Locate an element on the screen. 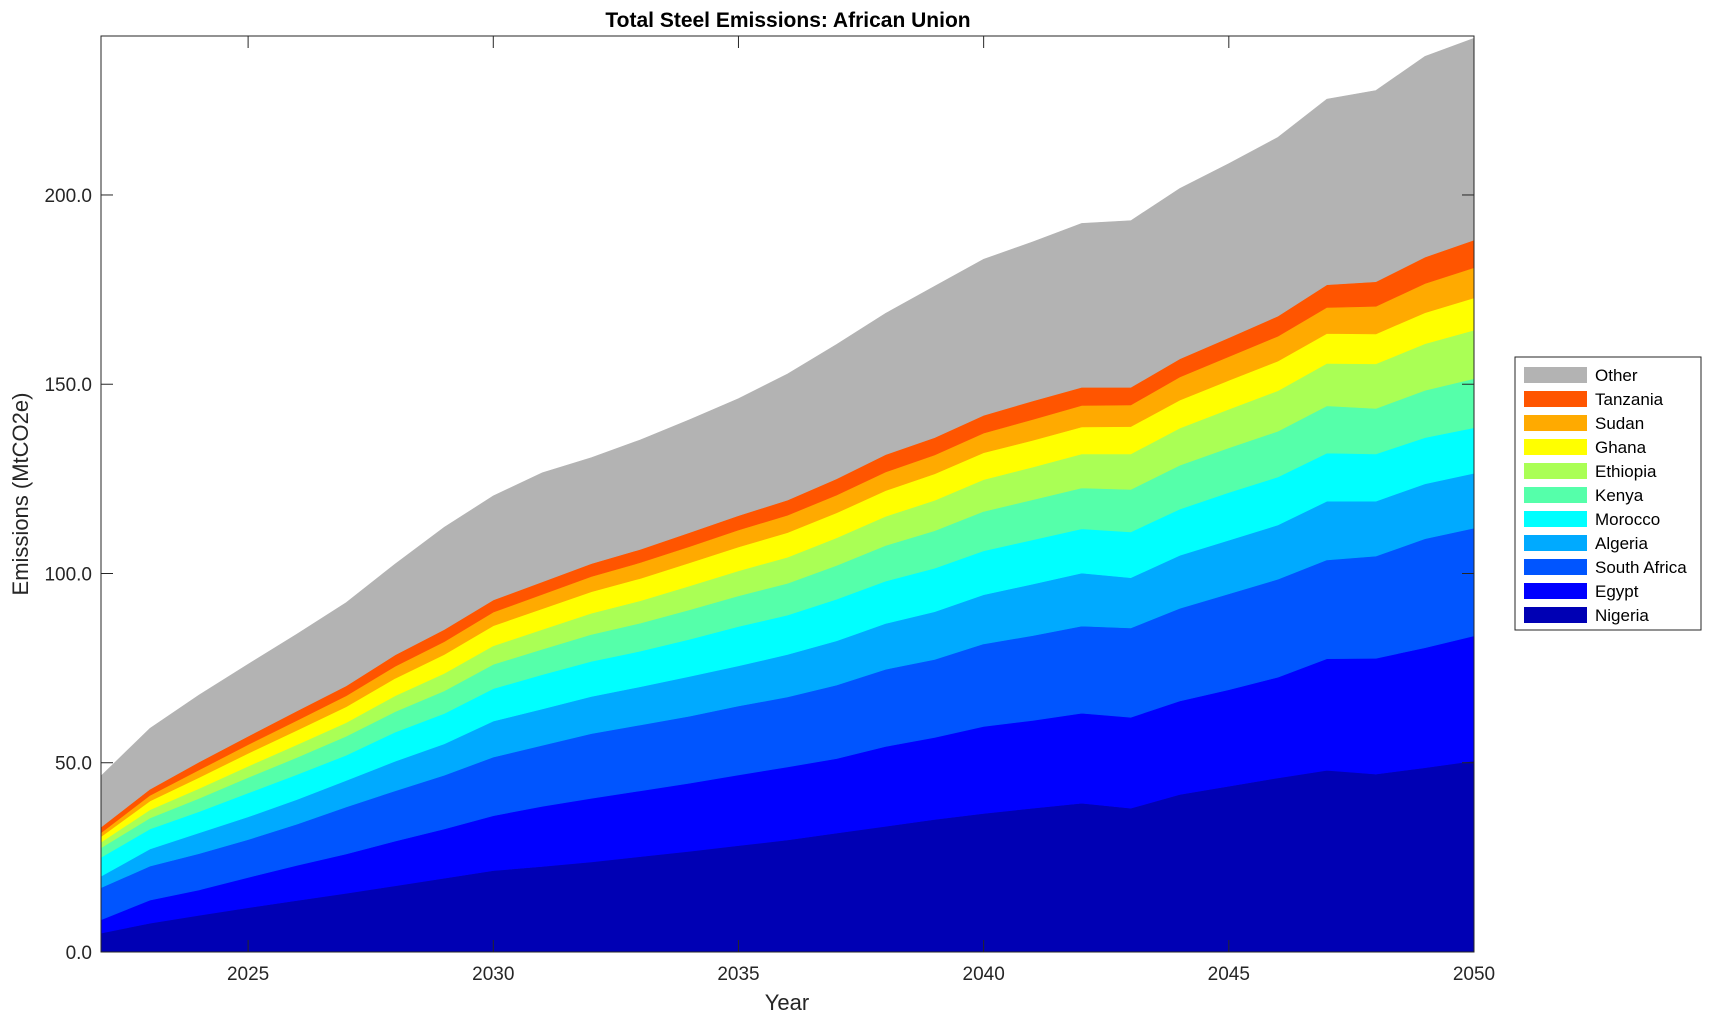  legend-label-algeria: Algeria is located at coordinates (1621, 543).